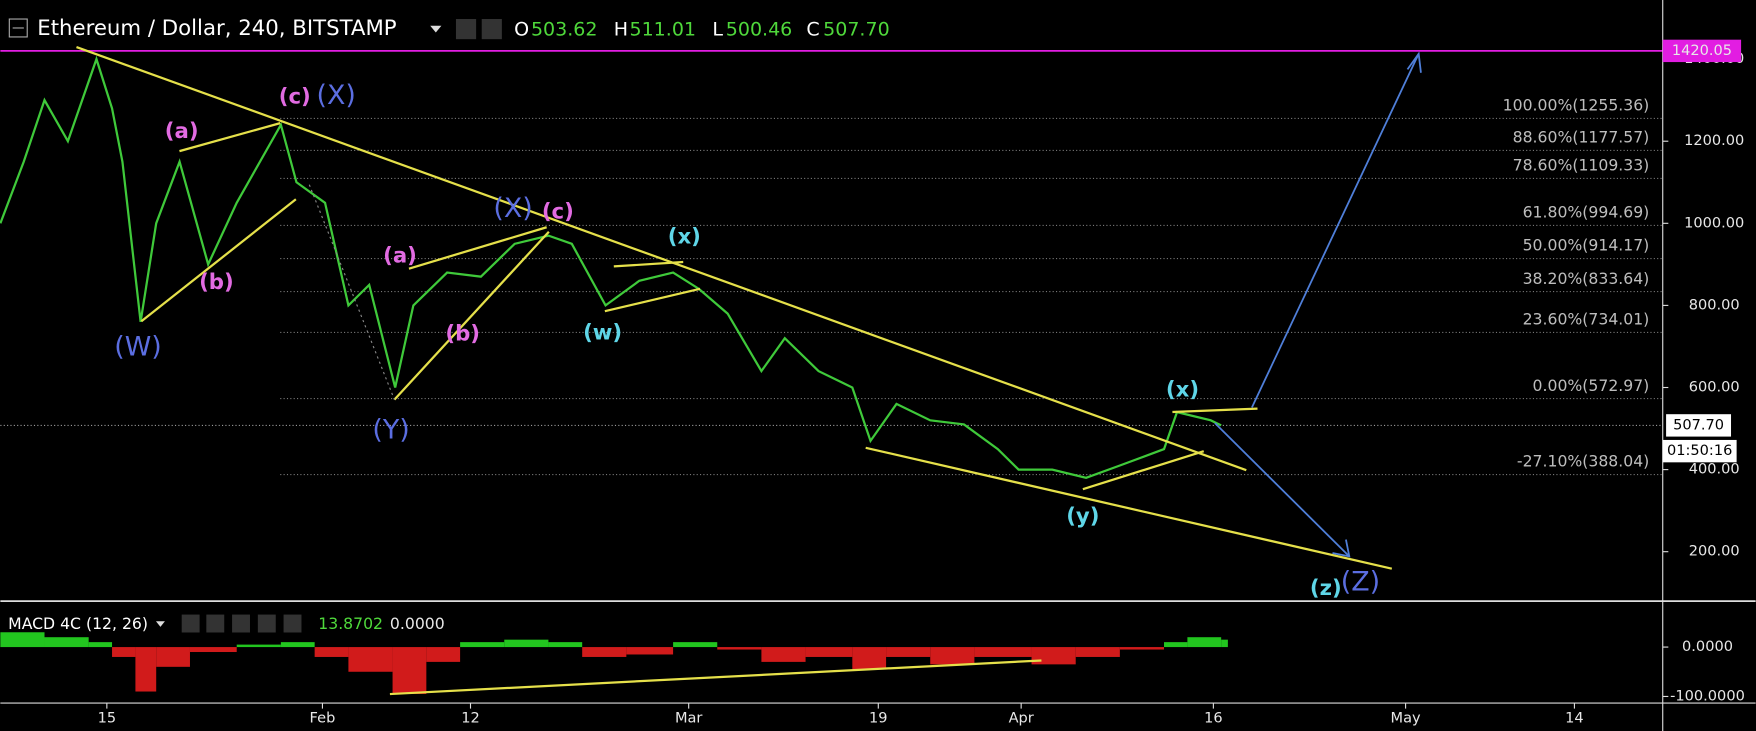  Describe the element at coordinates (1021, 718) in the screenshot. I see `x-tick-label: Apr` at that location.